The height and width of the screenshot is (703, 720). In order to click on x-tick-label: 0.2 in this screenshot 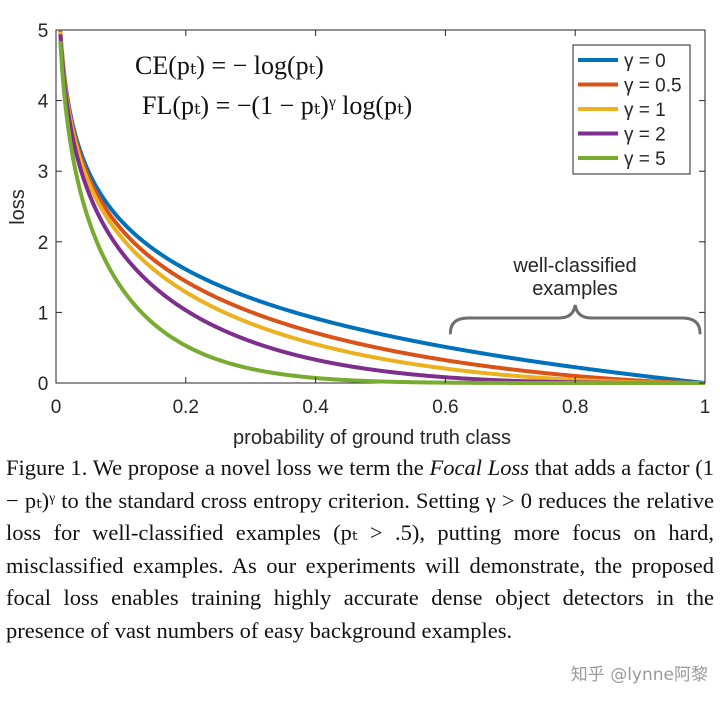, I will do `click(186, 407)`.